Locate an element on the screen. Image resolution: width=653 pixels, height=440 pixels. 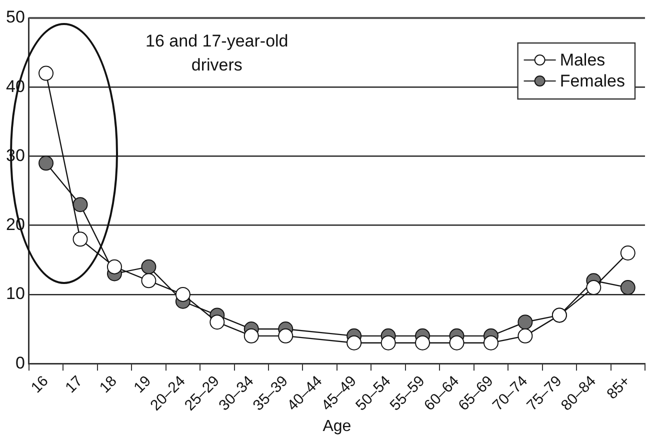
annotation: 16 and 17-year-old drivers is located at coordinates (217, 53).